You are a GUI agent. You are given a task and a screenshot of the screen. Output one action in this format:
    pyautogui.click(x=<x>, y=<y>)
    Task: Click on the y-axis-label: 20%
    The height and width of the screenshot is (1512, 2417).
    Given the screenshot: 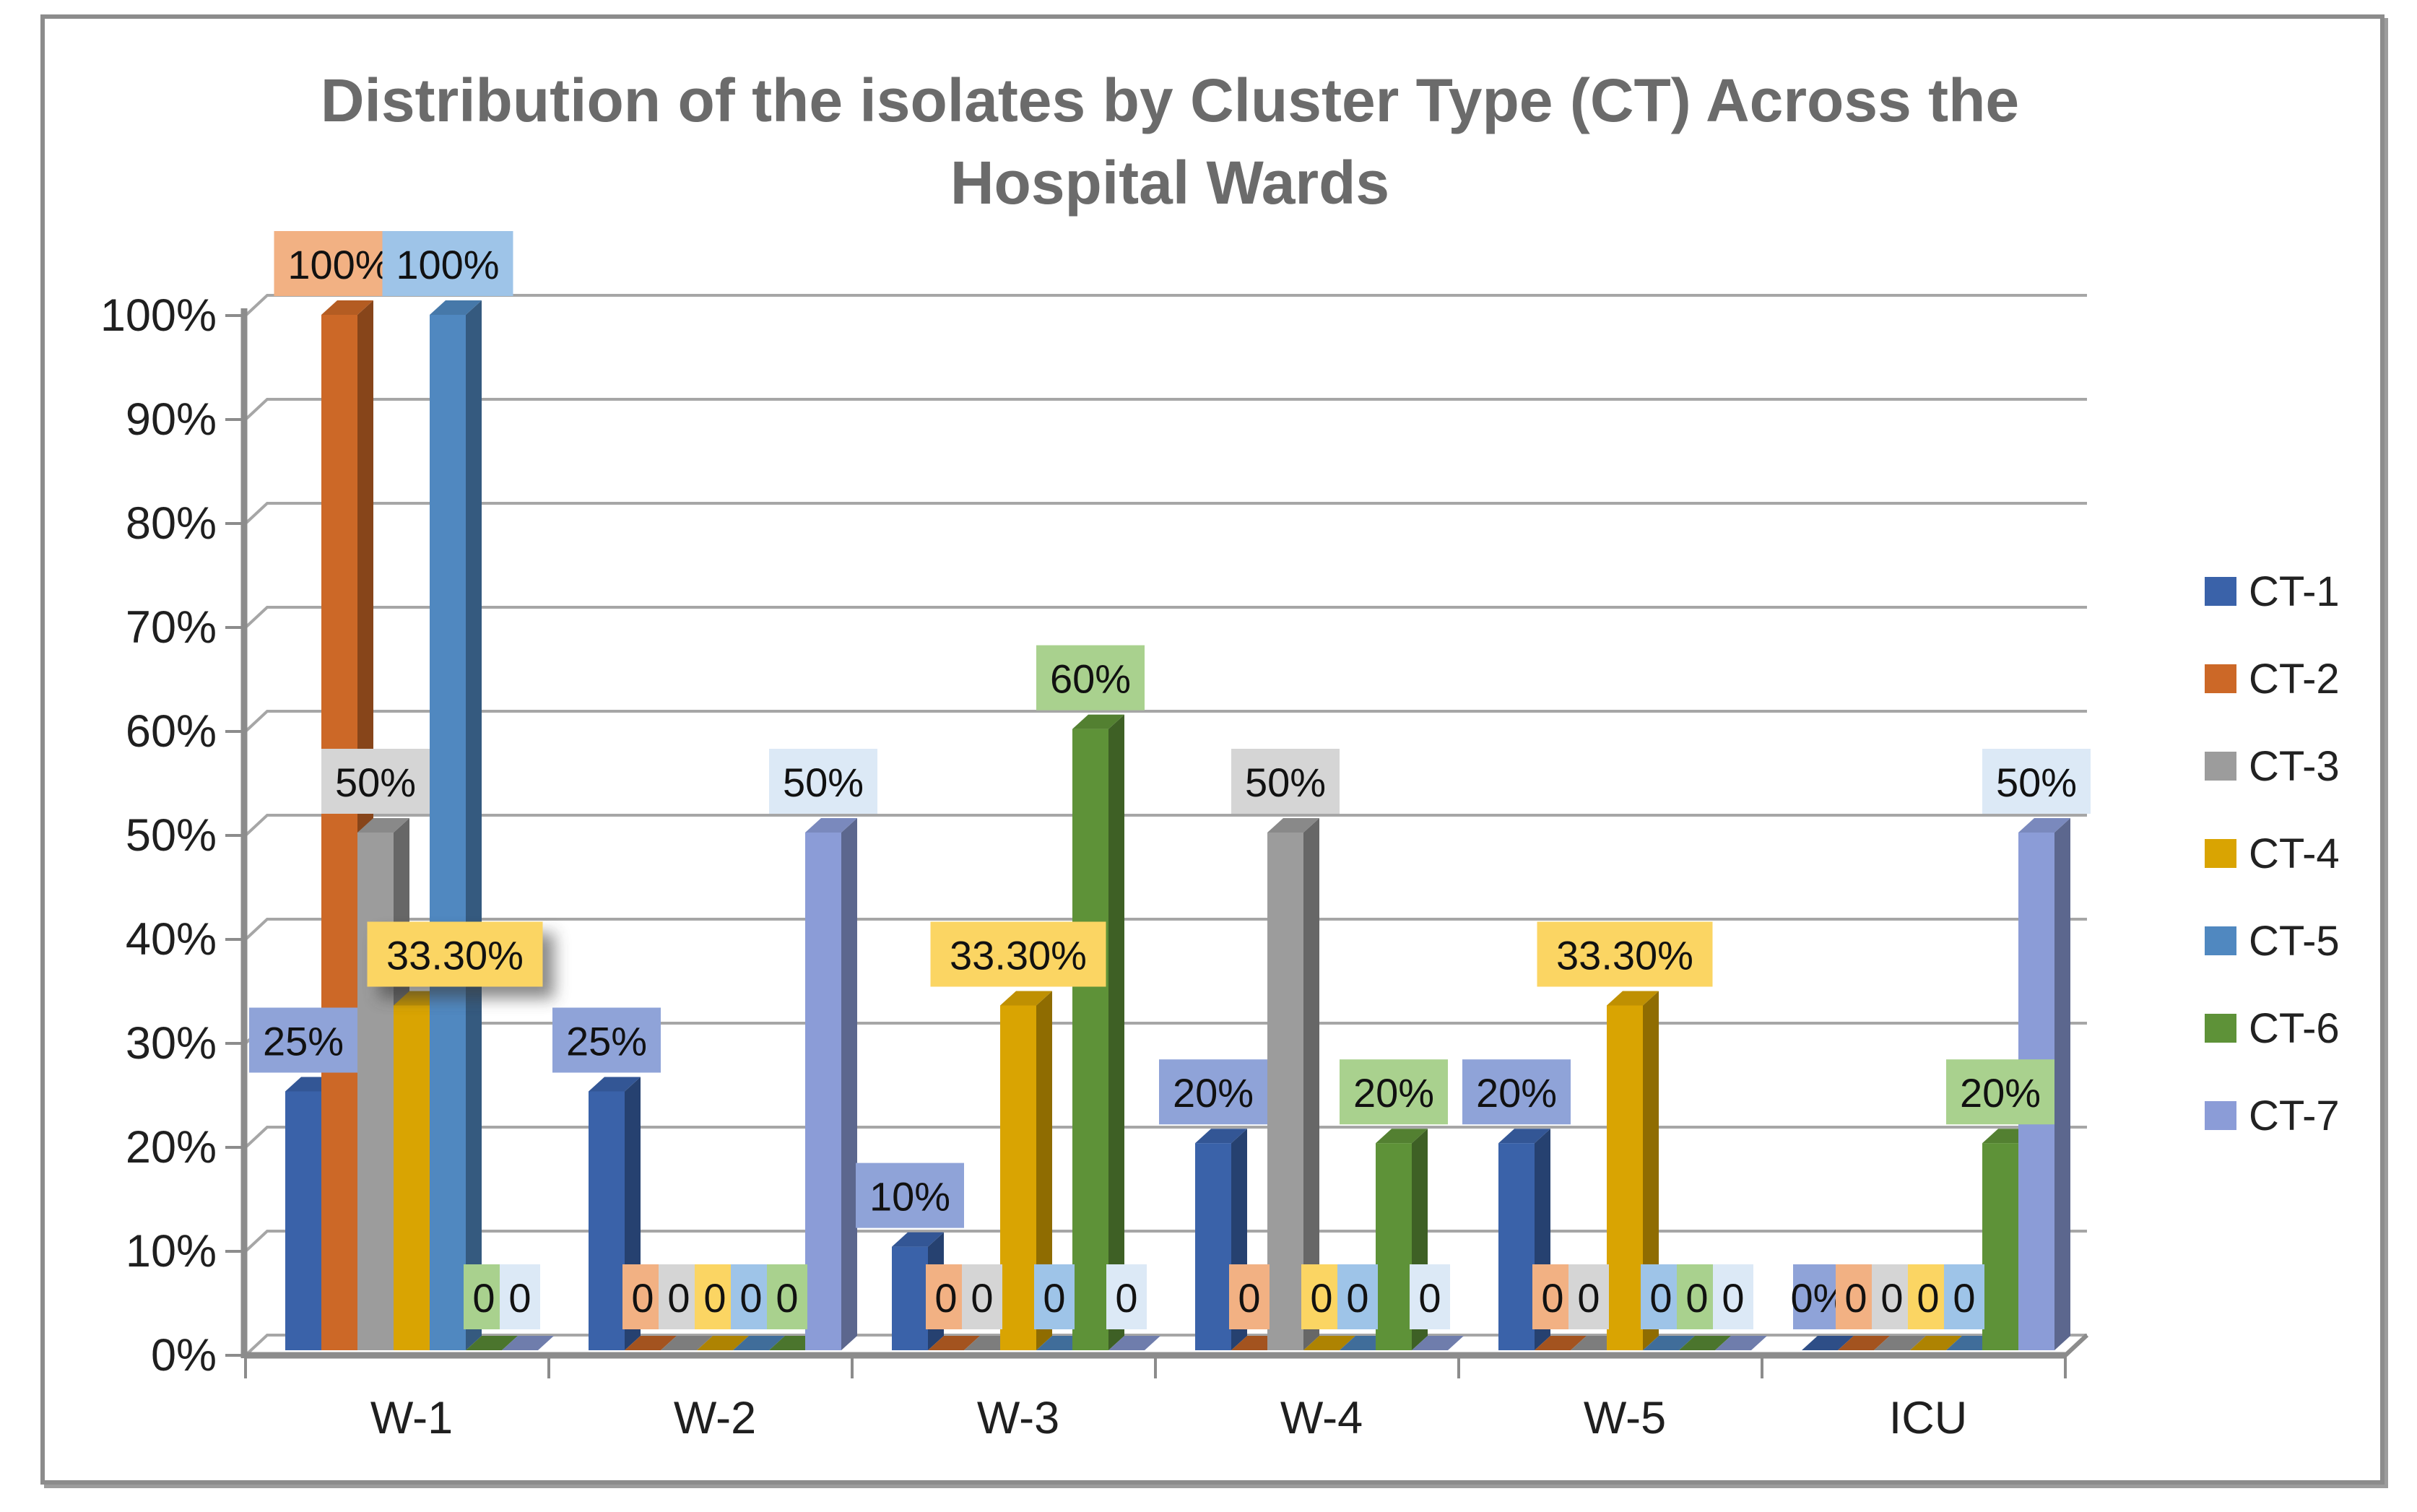 What is the action you would take?
    pyautogui.click(x=171, y=1147)
    